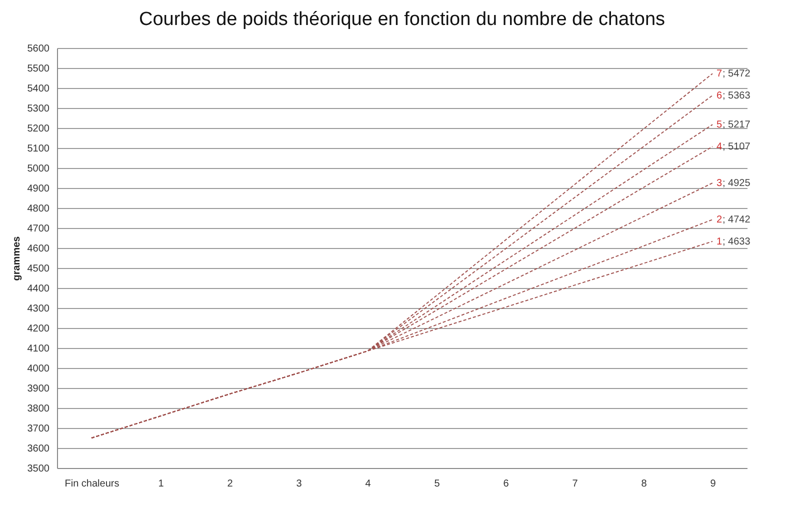 Image resolution: width=800 pixels, height=523 pixels. What do you see at coordinates (38, 169) in the screenshot?
I see `y-tick-label: 5000` at bounding box center [38, 169].